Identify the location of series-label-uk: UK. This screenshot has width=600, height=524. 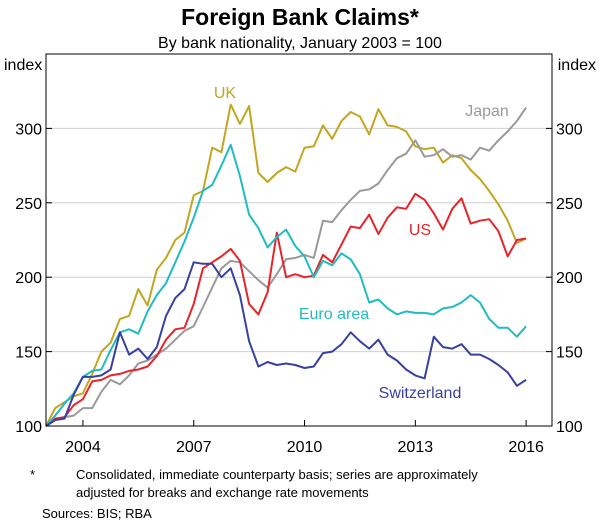
(225, 93).